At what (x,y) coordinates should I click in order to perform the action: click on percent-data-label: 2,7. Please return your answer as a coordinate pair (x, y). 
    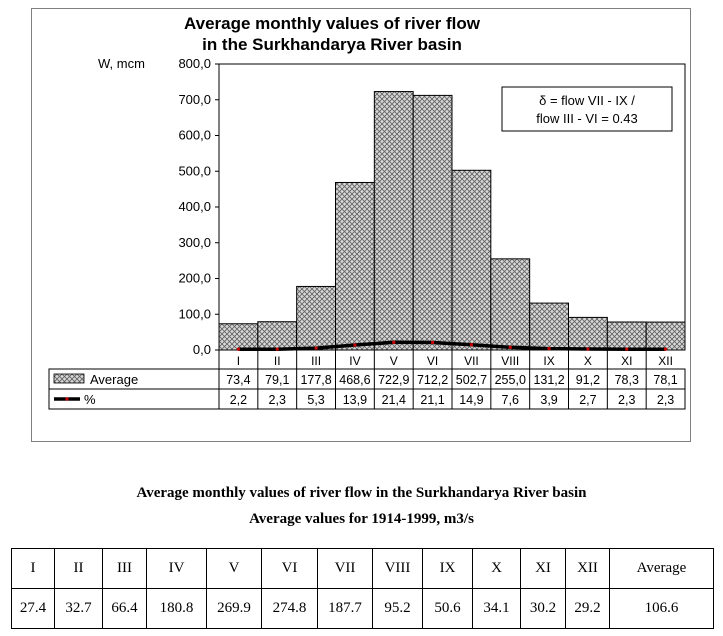
    Looking at the image, I should click on (587, 400).